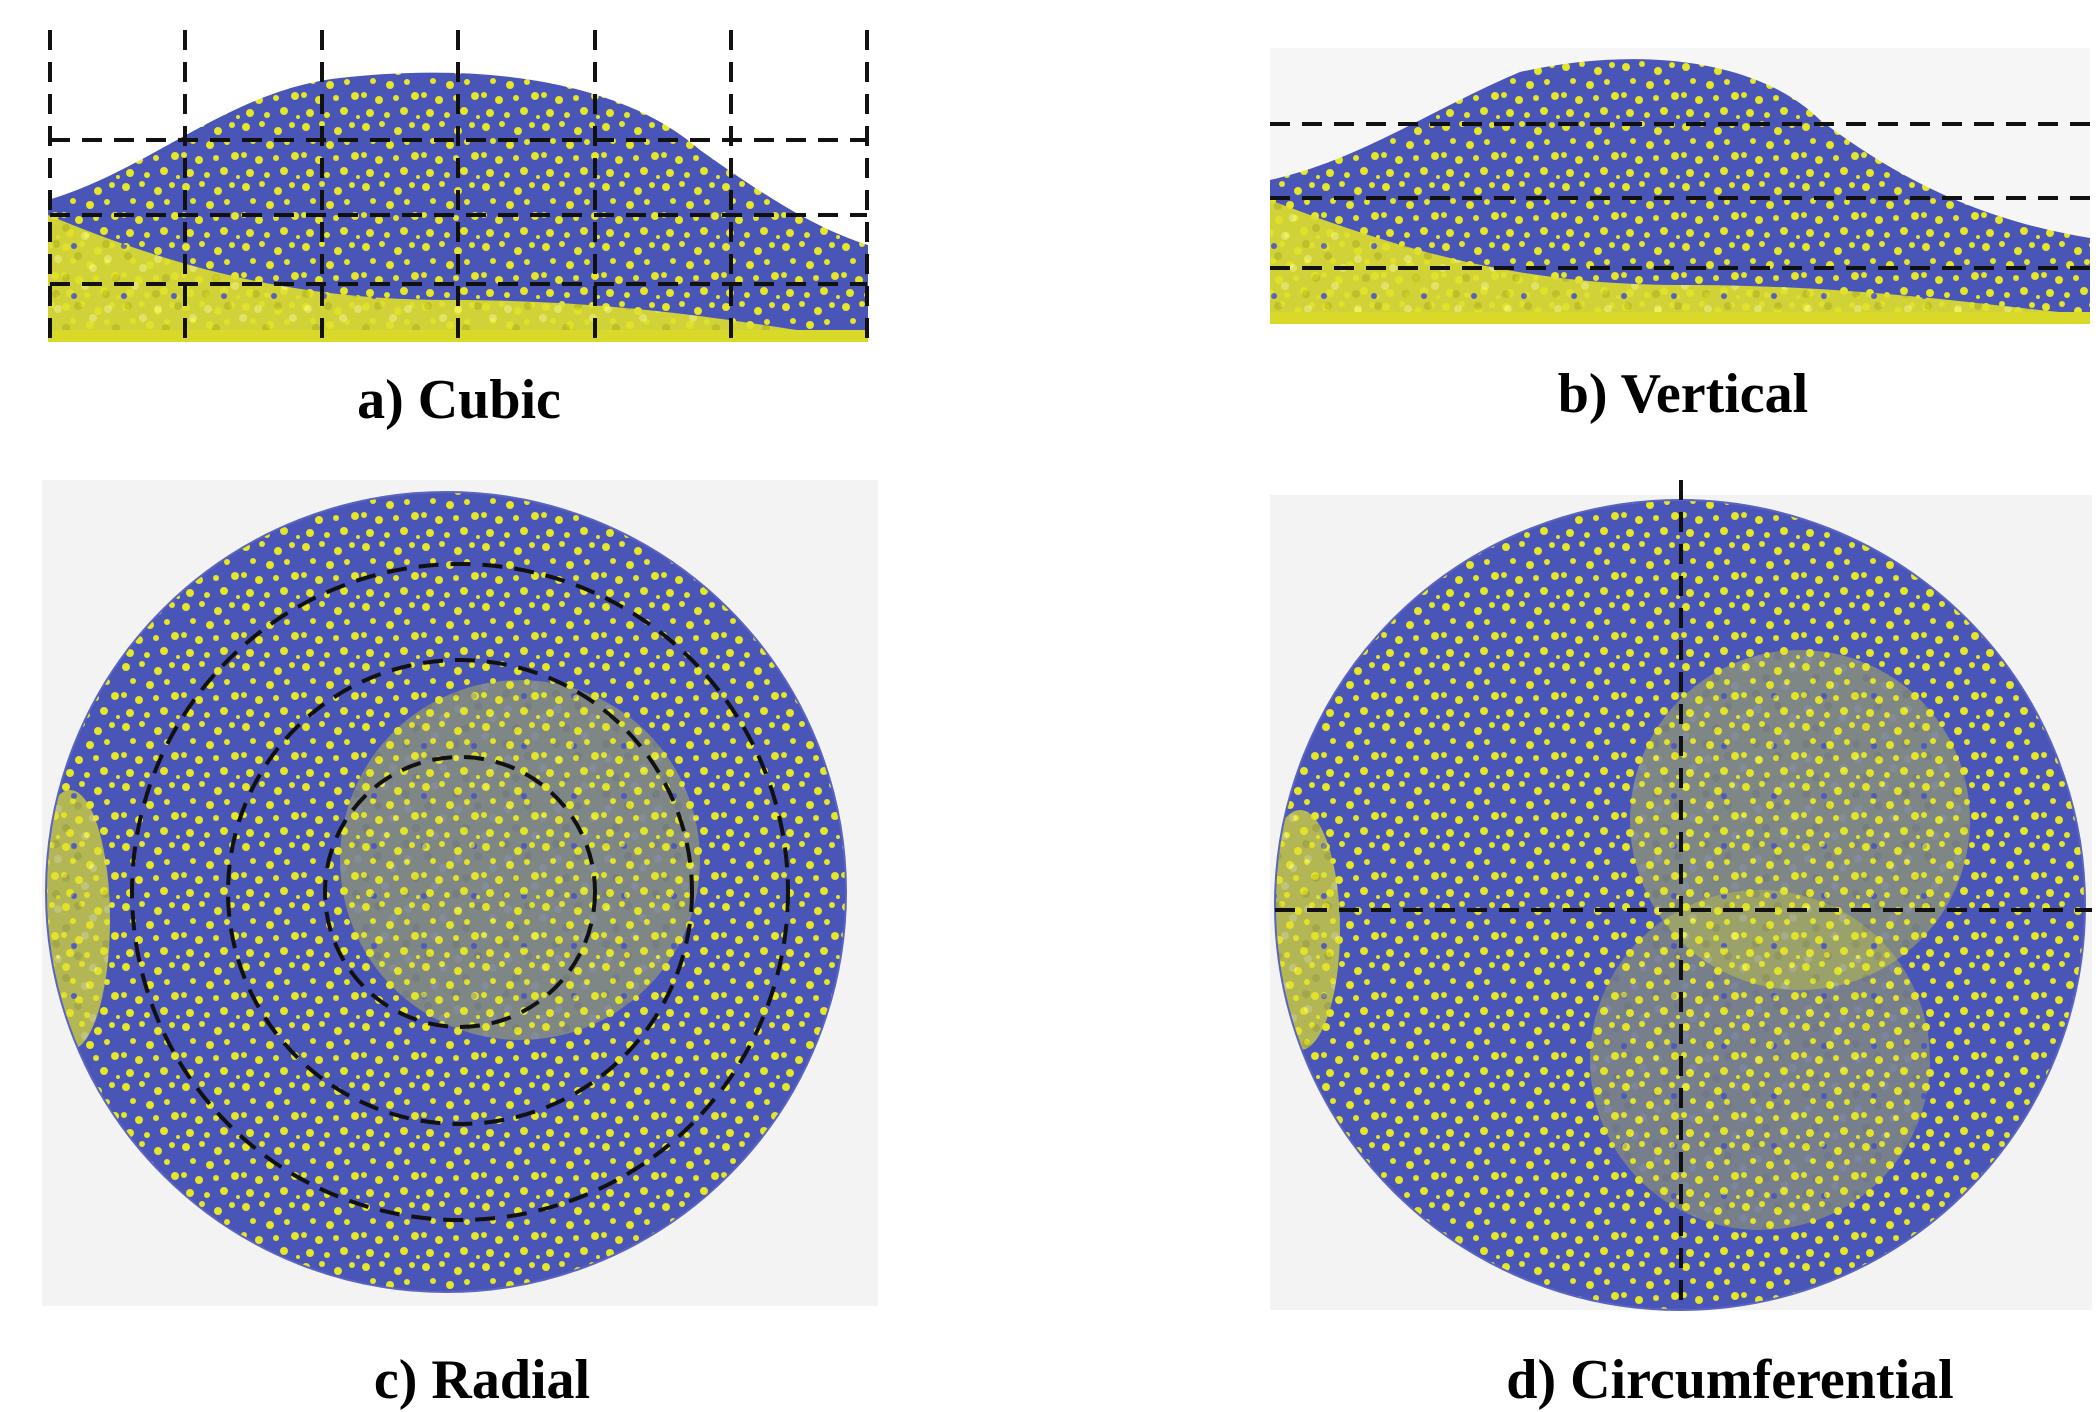  Describe the element at coordinates (1681, 196) in the screenshot. I see `vertical-layer-lines` at that location.